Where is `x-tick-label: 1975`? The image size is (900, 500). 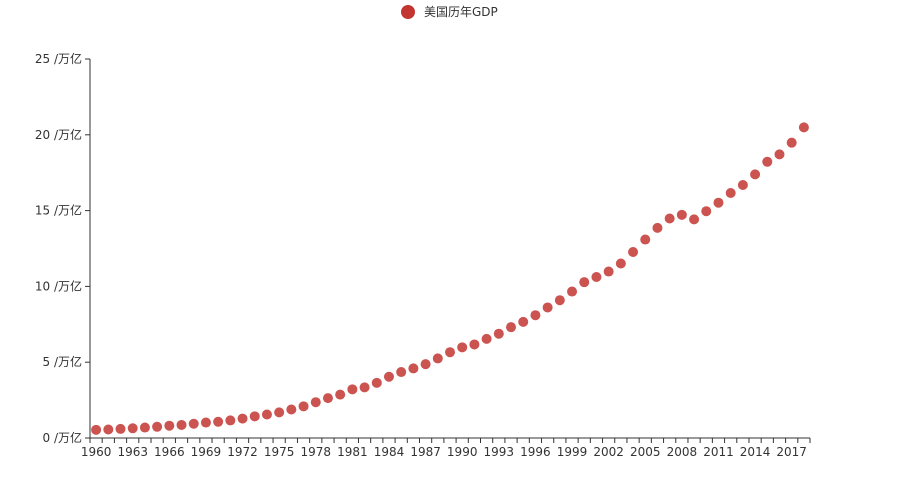
x-tick-label: 1975 is located at coordinates (279, 452).